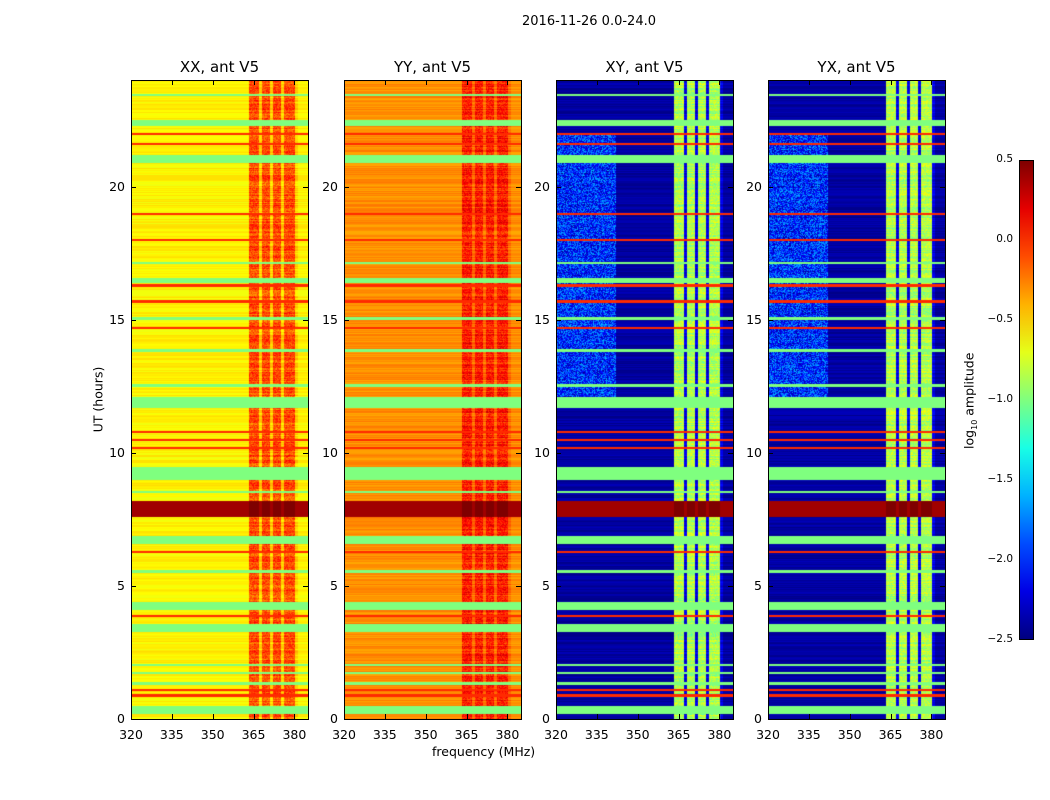 The width and height of the screenshot is (1050, 800). I want to click on x-axis-label: frequency (MHz), so click(484, 751).